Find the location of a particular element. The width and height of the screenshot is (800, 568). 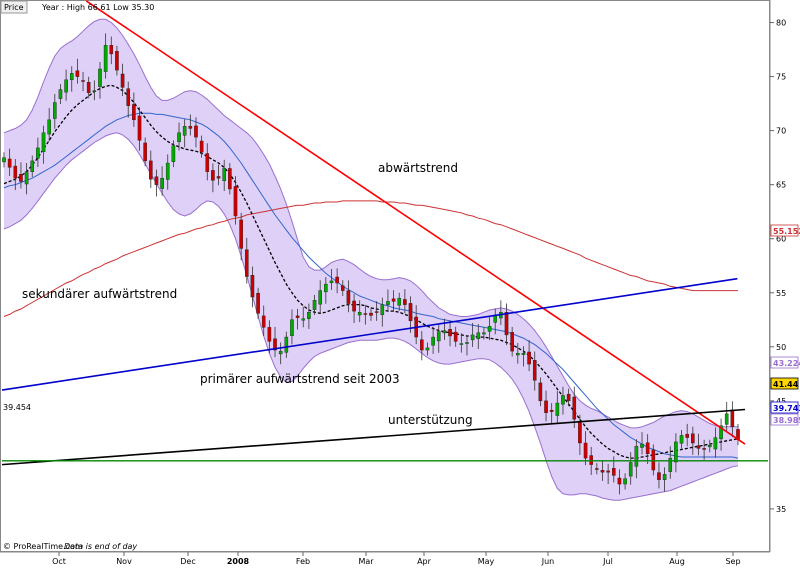

right-axis-panel is located at coordinates (785, 276).